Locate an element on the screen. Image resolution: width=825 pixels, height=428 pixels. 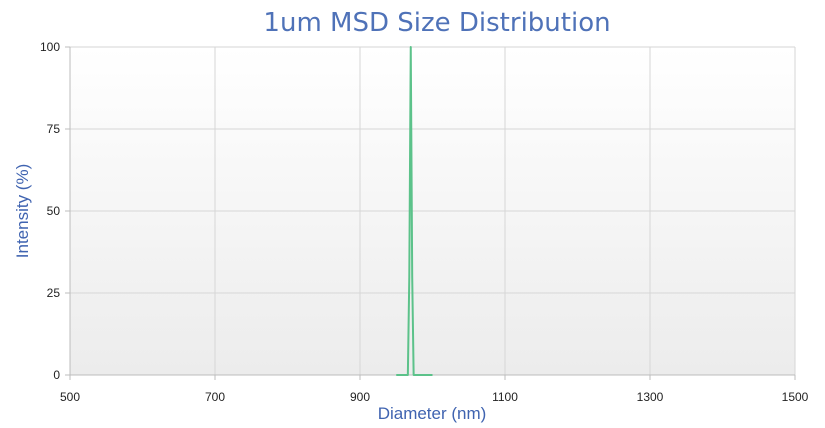
y-axis-label: Intensity (%) is located at coordinates (22, 211).